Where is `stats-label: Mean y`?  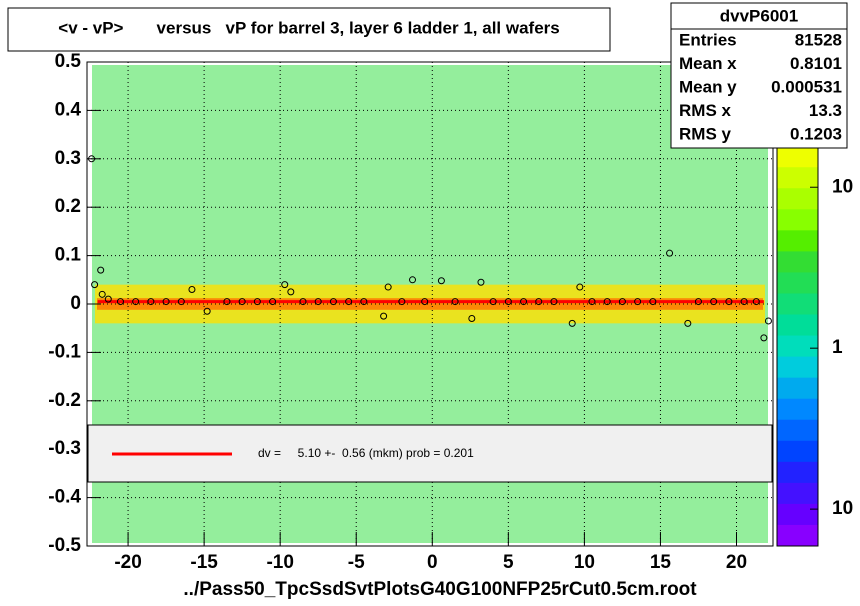 stats-label: Mean y is located at coordinates (708, 86).